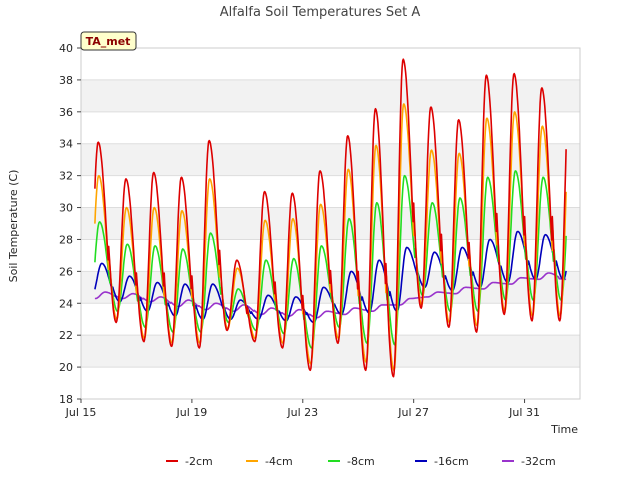  Describe the element at coordinates (66, 239) in the screenshot. I see `y-tick-label-28: 28` at that location.